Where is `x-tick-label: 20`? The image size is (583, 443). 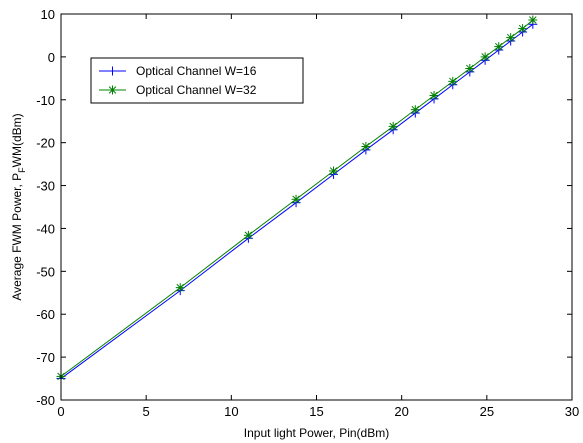 x-tick-label: 20 is located at coordinates (401, 411).